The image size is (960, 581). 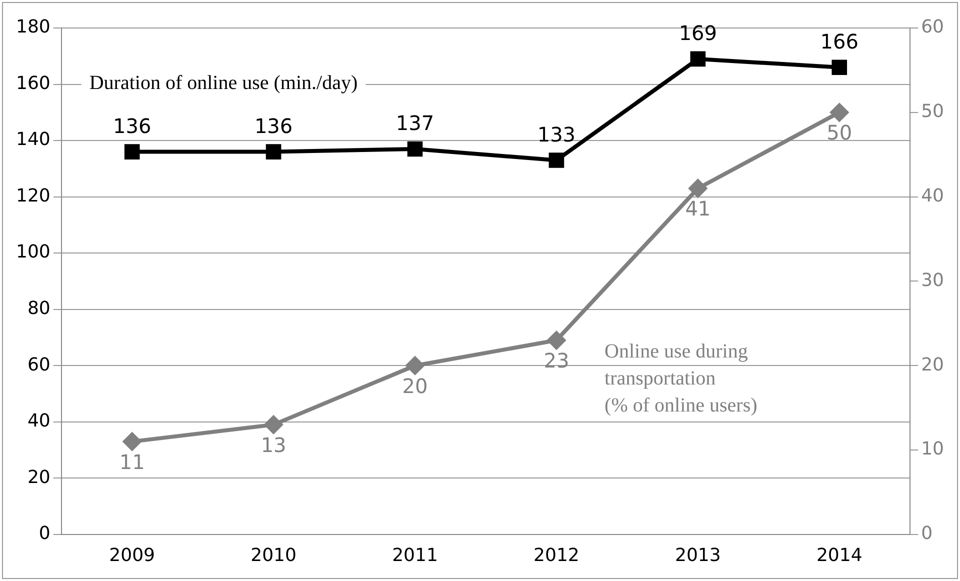 What do you see at coordinates (839, 555) in the screenshot?
I see `x-tick-label: 2014` at bounding box center [839, 555].